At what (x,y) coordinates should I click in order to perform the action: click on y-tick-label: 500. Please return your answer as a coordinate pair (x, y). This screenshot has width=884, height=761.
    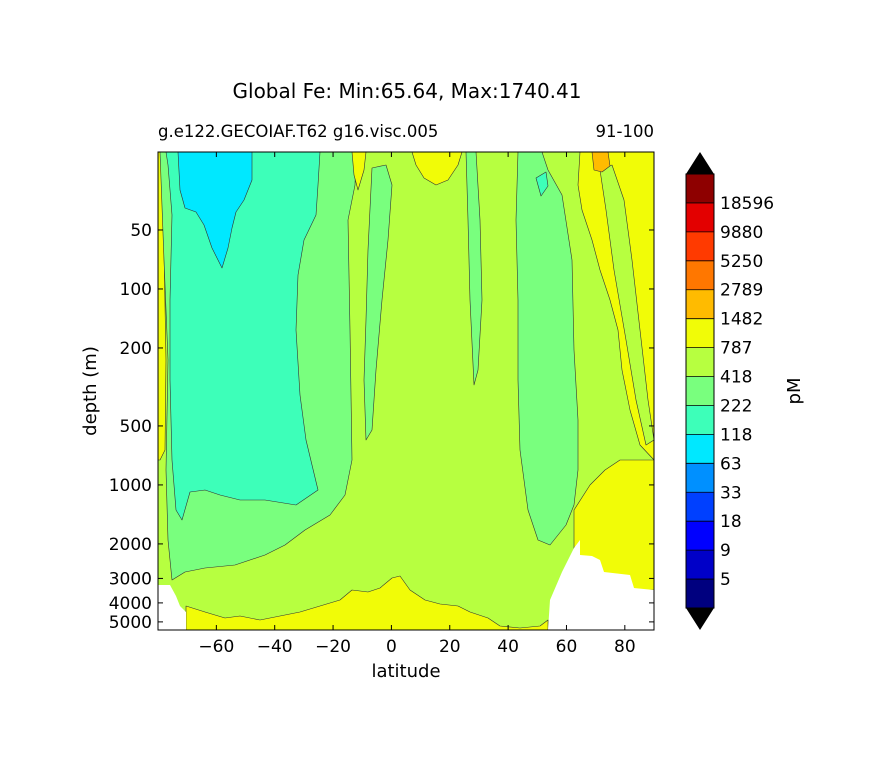
    Looking at the image, I should click on (136, 427).